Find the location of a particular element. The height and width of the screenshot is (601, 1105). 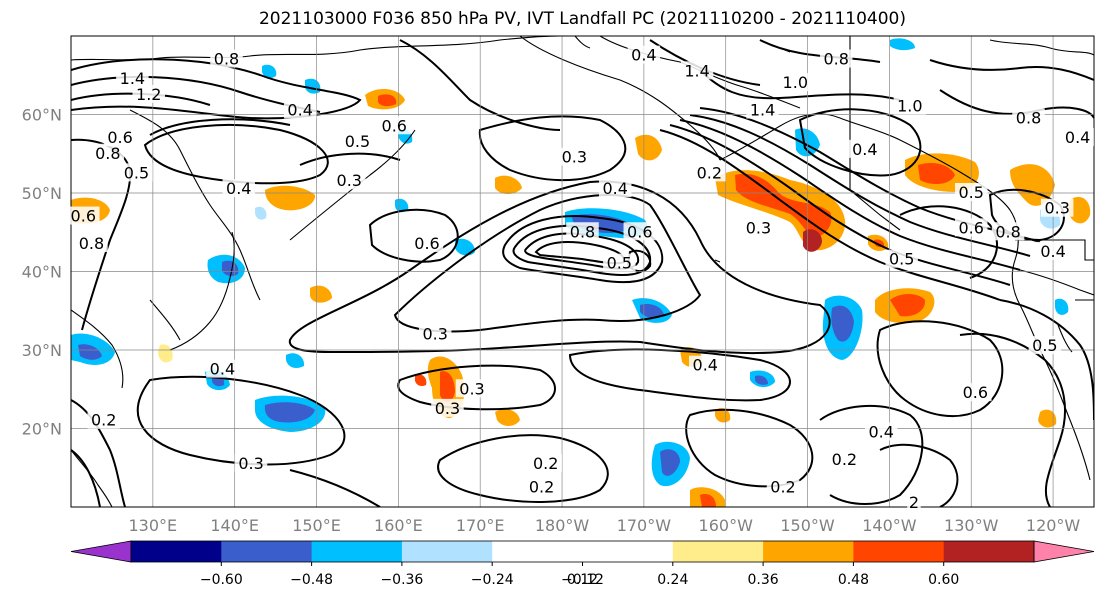

colorbar-tick-label: −0.24 is located at coordinates (492, 580).